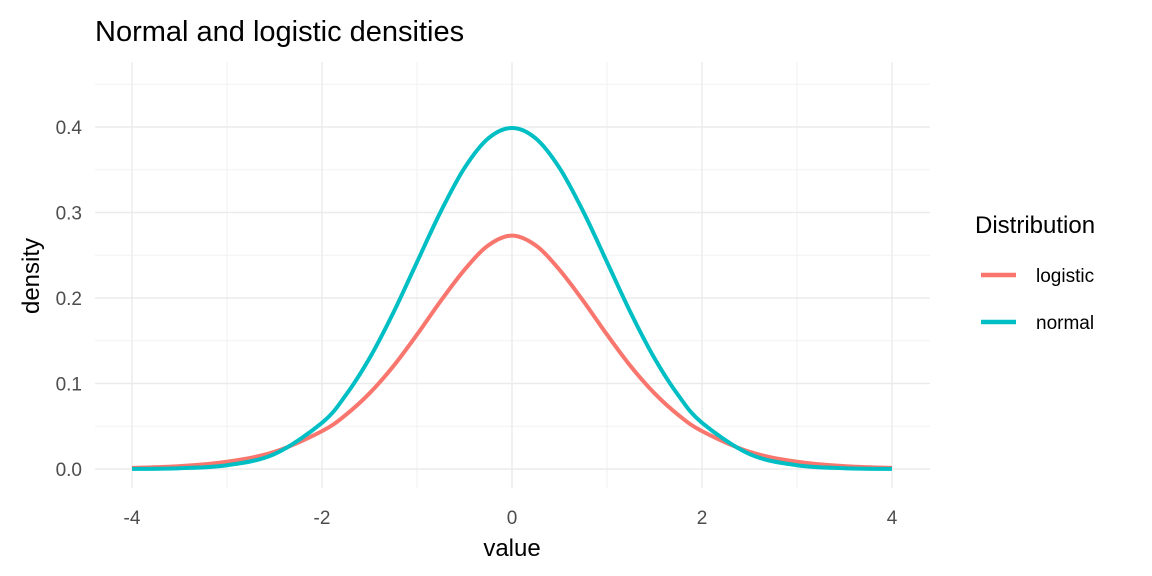 This screenshot has width=1152, height=576. Describe the element at coordinates (69, 214) in the screenshot. I see `y-tick-label: 0.3` at that location.